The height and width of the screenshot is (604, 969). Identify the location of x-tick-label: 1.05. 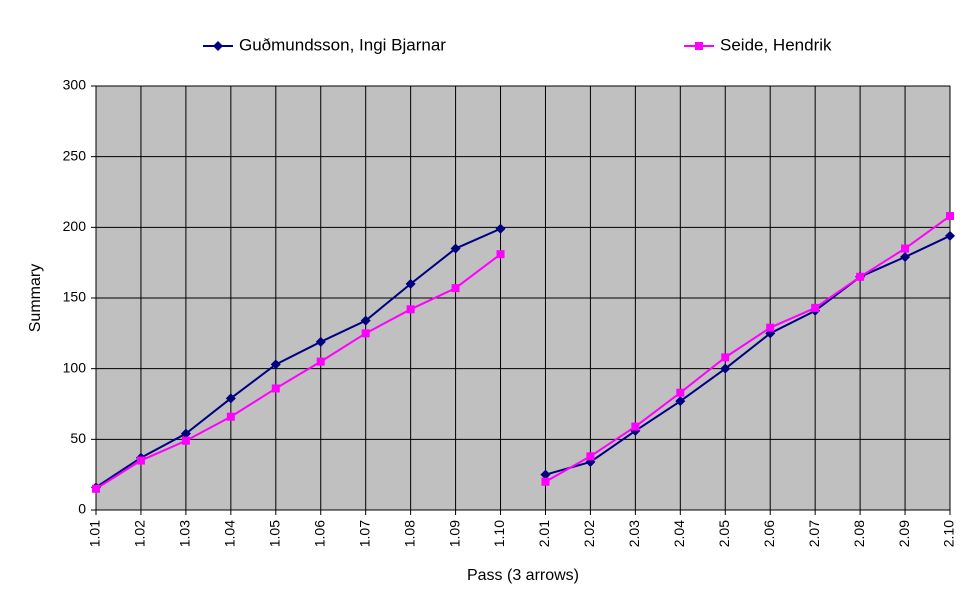
(274, 533).